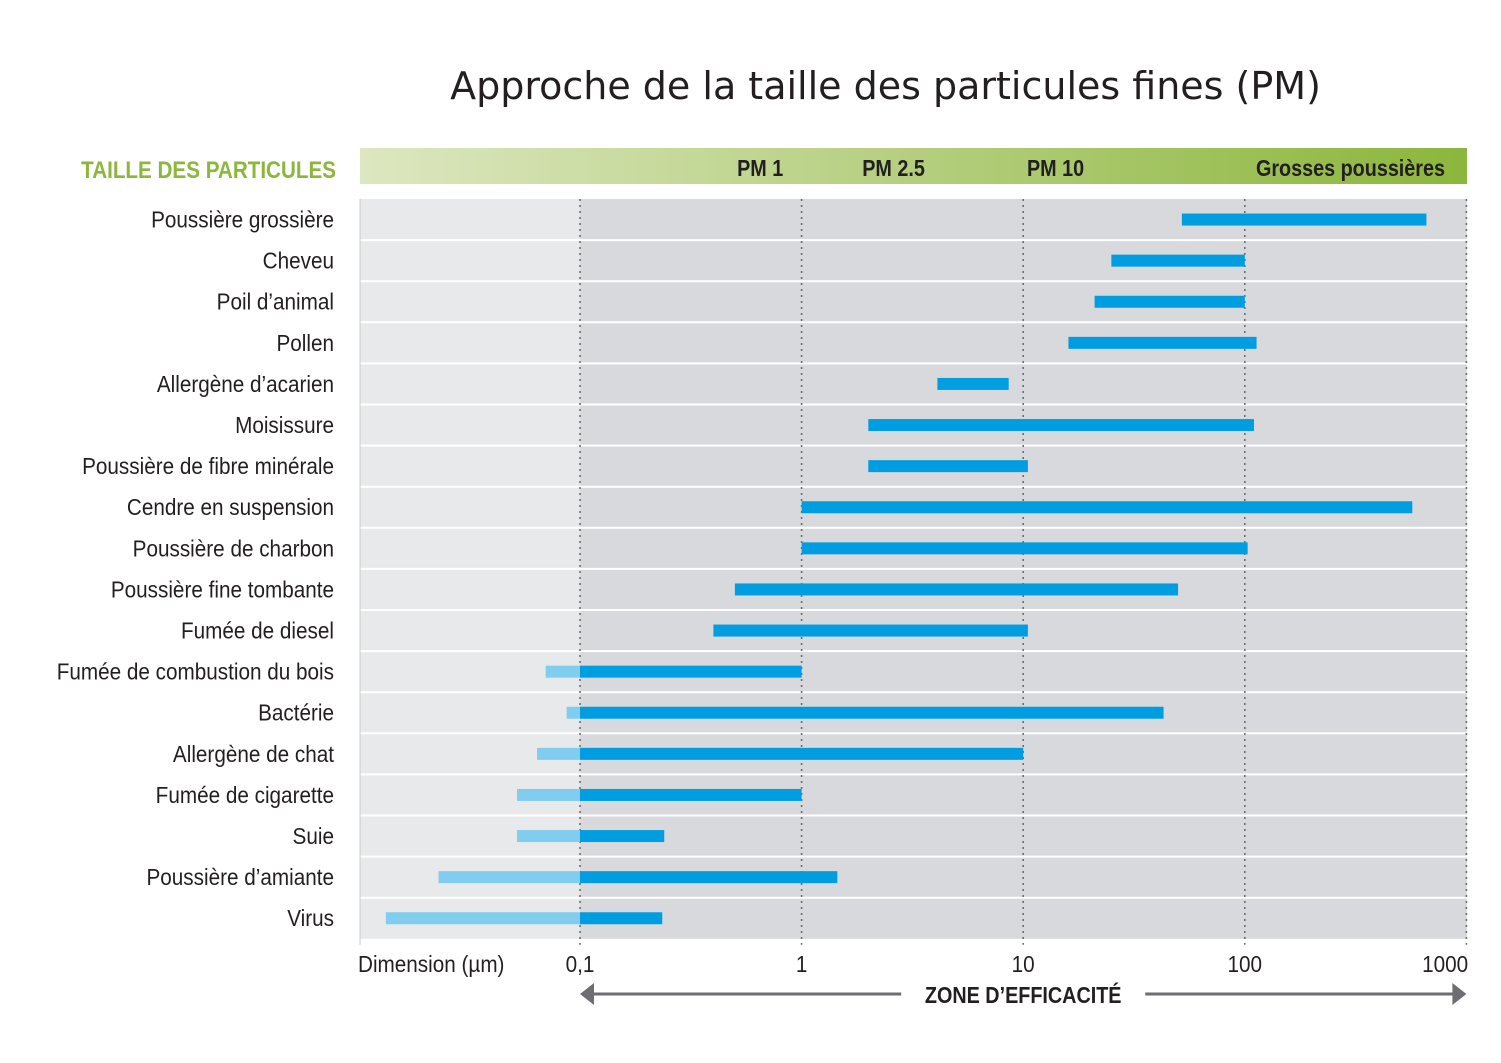 This screenshot has width=1501, height=1063. I want to click on category-label: Poil d’animal, so click(275, 302).